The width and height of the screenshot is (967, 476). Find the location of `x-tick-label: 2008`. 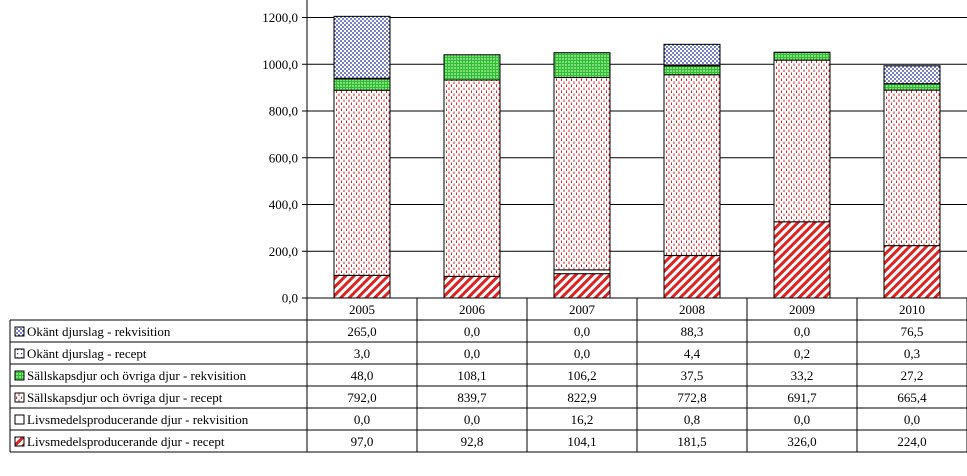

x-tick-label: 2008 is located at coordinates (692, 309).